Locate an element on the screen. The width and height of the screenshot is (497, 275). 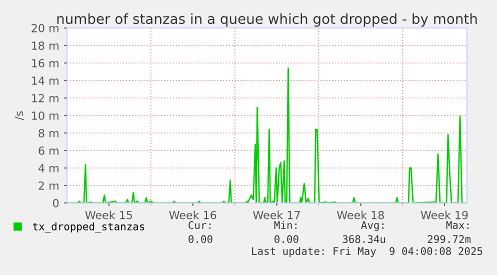
y-tick-label: 20 m is located at coordinates (45, 28).